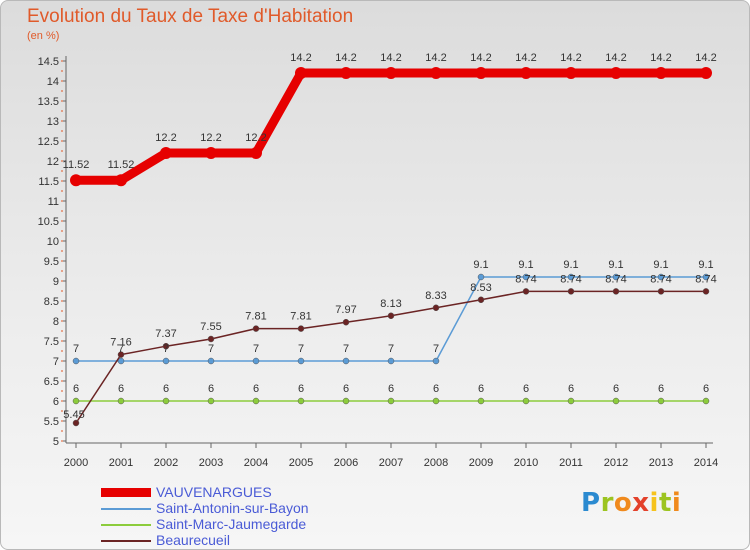 This screenshot has width=750, height=550. What do you see at coordinates (481, 463) in the screenshot?
I see `x-tick-label: 2009` at bounding box center [481, 463].